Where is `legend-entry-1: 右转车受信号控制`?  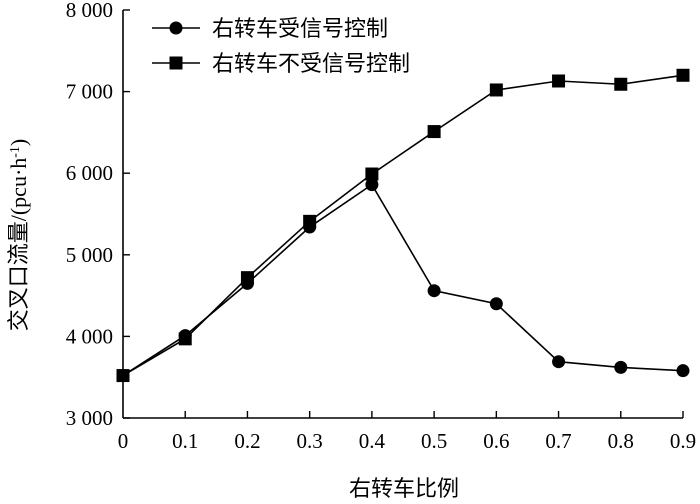 legend-entry-1: 右转车受信号控制 is located at coordinates (270, 28).